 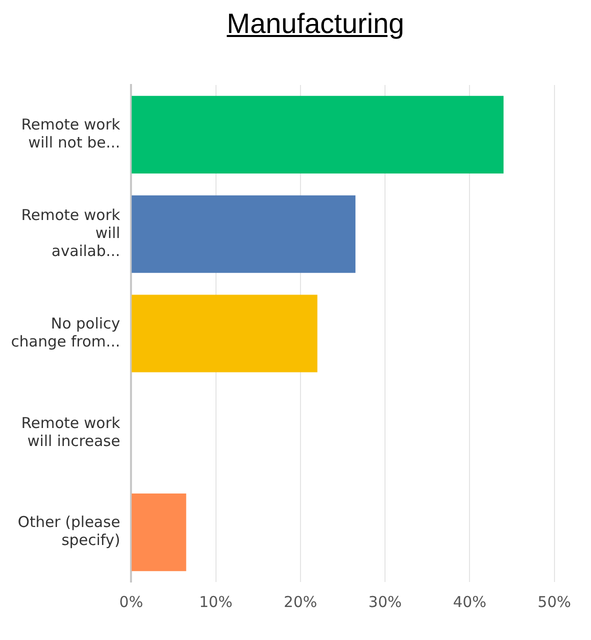 What do you see at coordinates (301, 601) in the screenshot?
I see `x-tick-label: 20%` at bounding box center [301, 601].